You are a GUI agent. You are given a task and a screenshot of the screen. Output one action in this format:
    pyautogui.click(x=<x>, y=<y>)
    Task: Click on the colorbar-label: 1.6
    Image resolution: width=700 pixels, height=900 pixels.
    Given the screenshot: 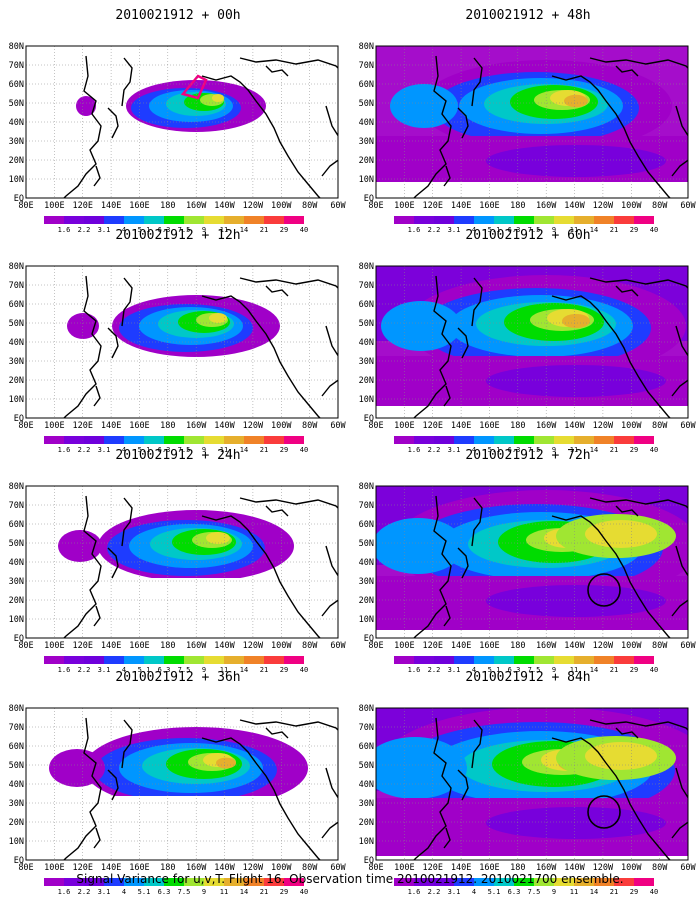 What is the action you would take?
    pyautogui.click(x=414, y=230)
    